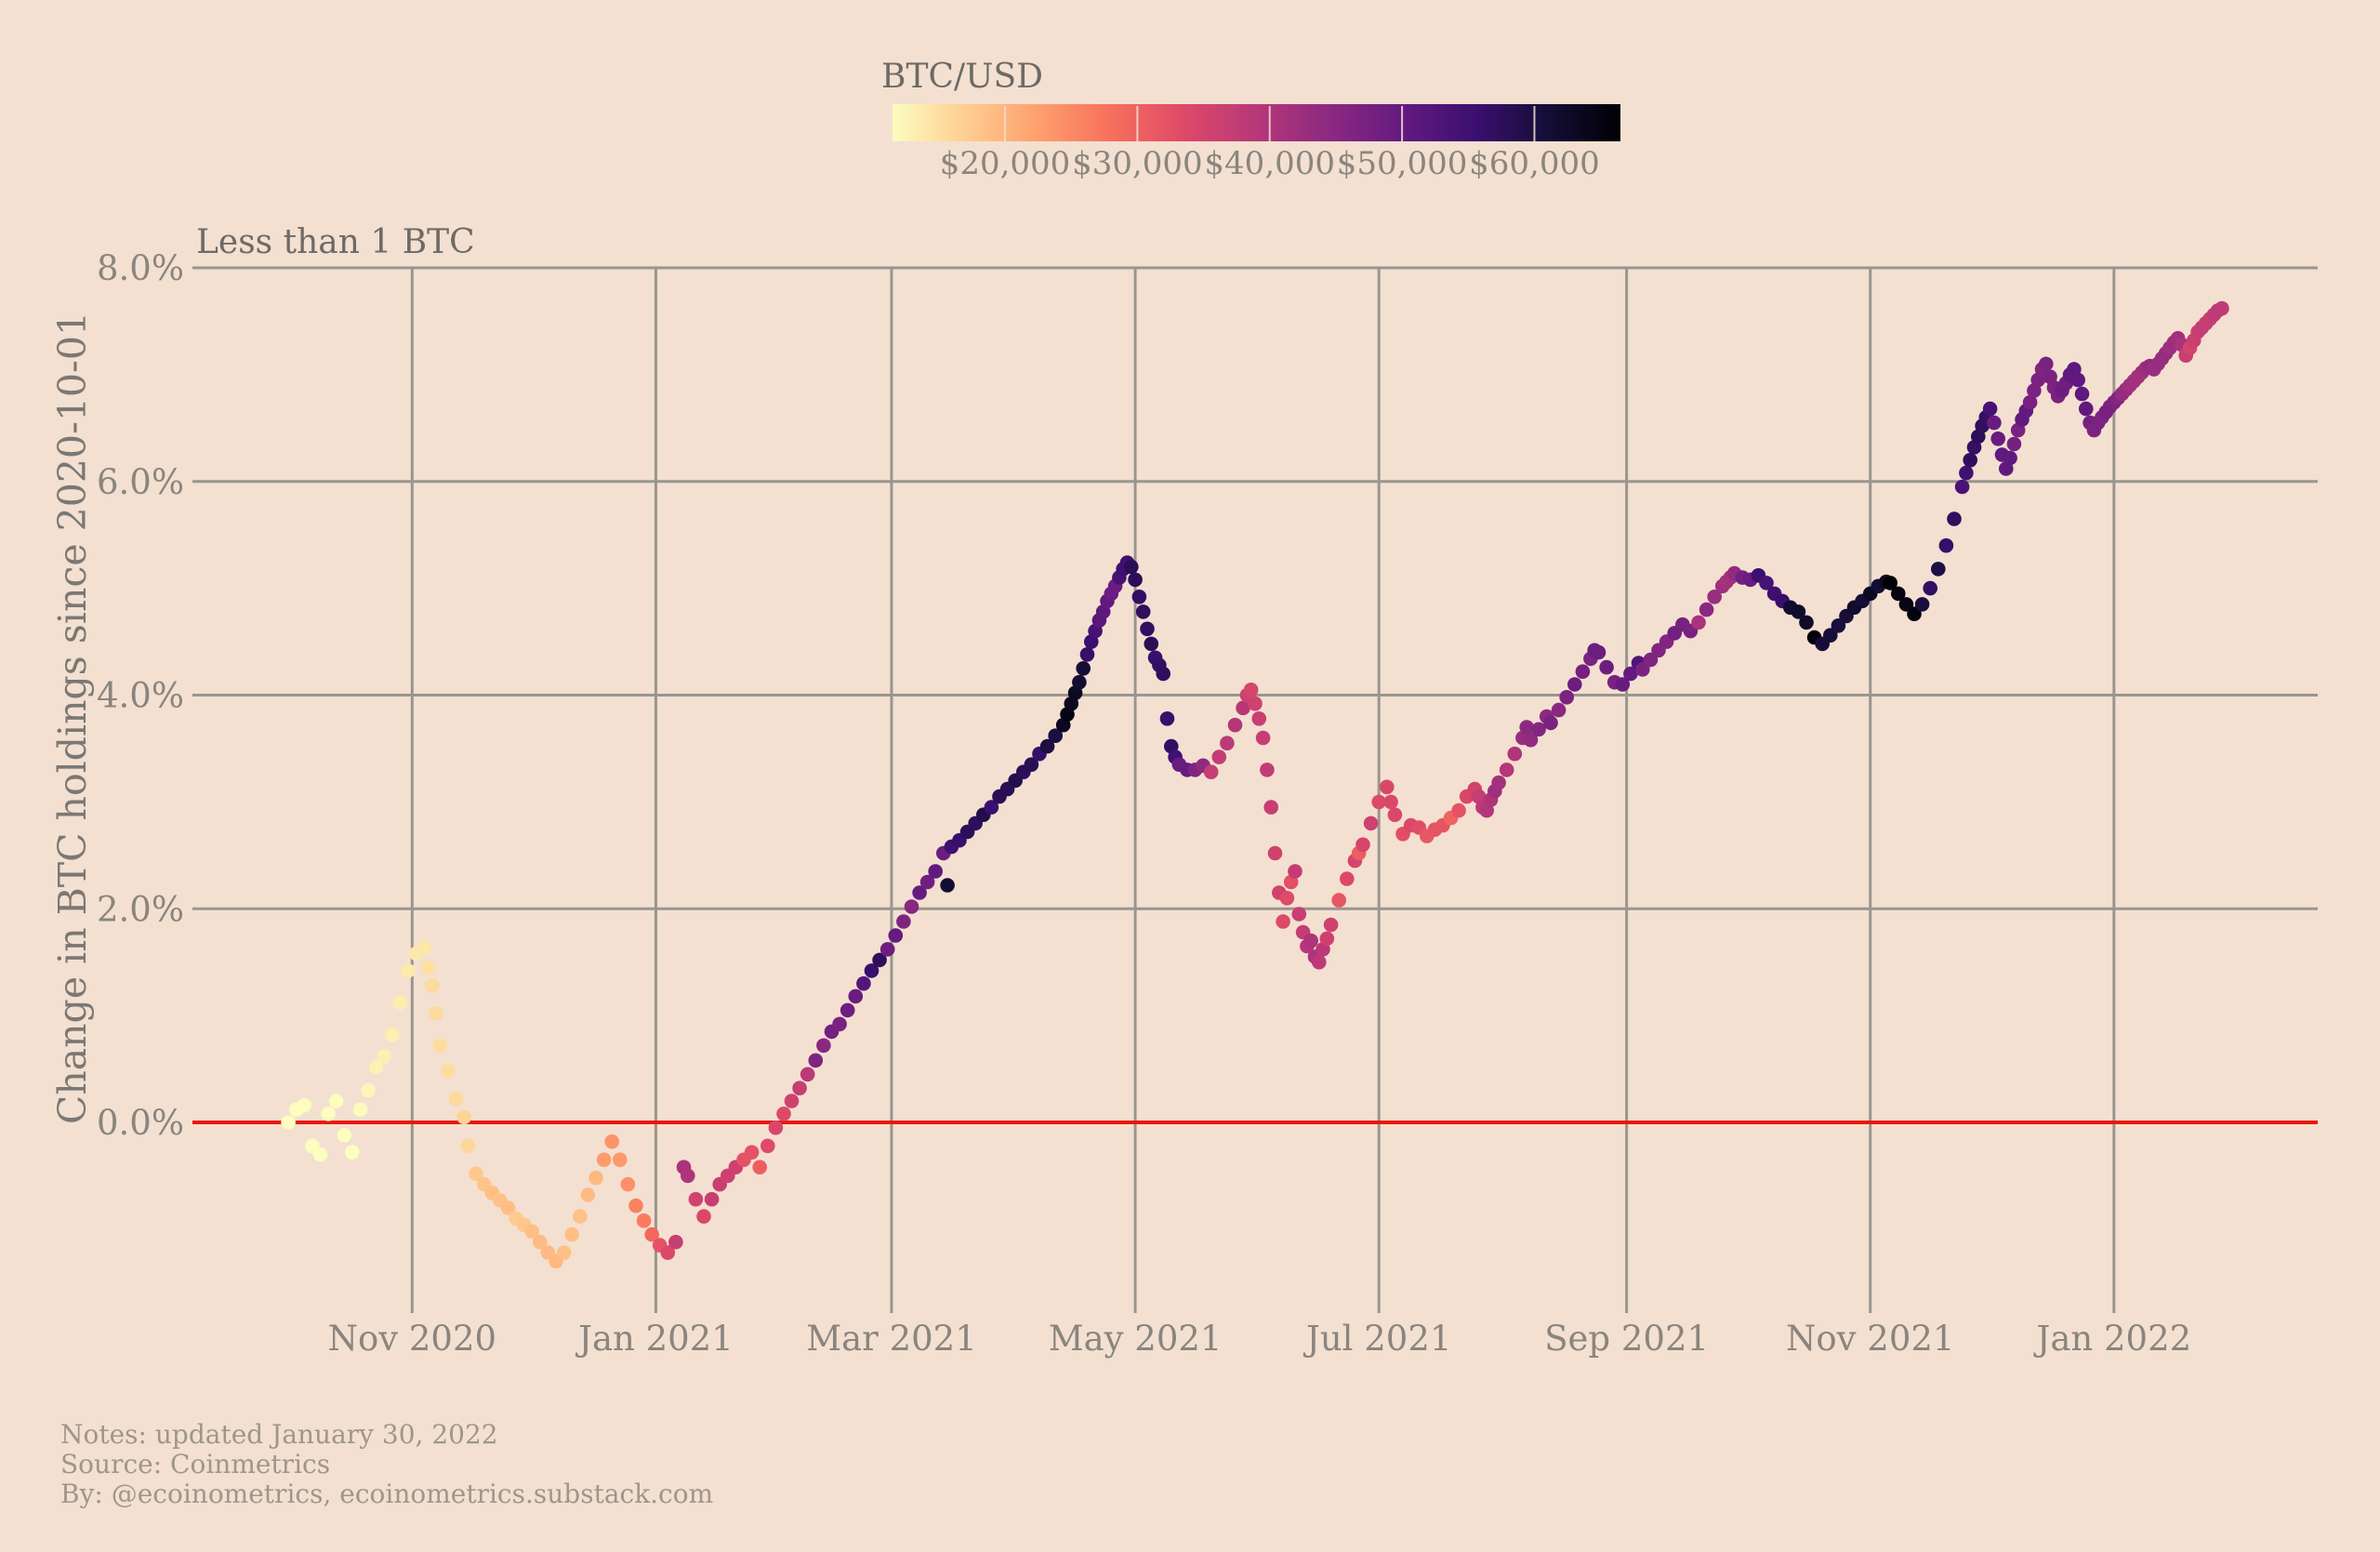 The height and width of the screenshot is (1552, 2380). I want to click on colorbar-tick-label: $40,000, so click(1269, 163).